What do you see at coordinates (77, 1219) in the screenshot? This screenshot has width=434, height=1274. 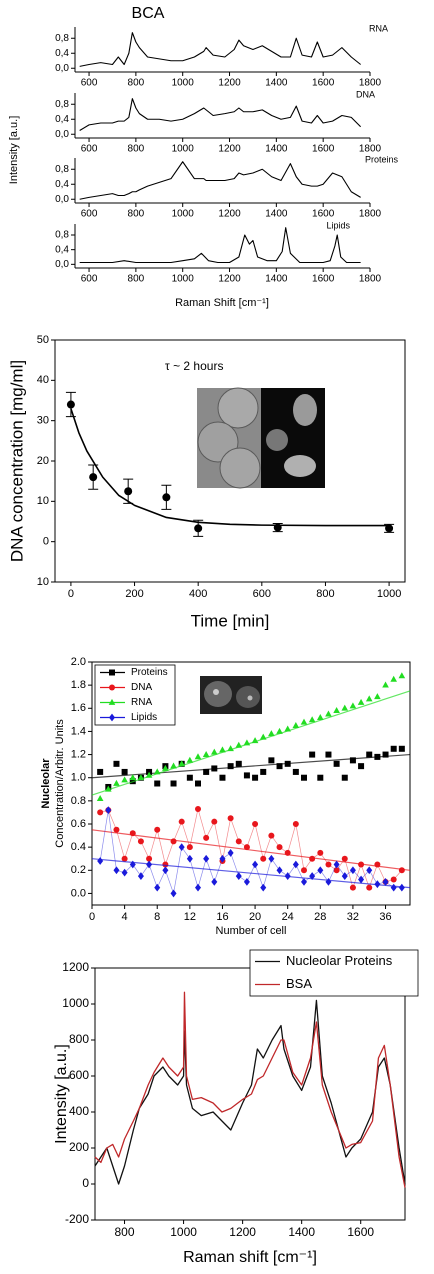 I see `y-tick-label: -200` at bounding box center [77, 1219].